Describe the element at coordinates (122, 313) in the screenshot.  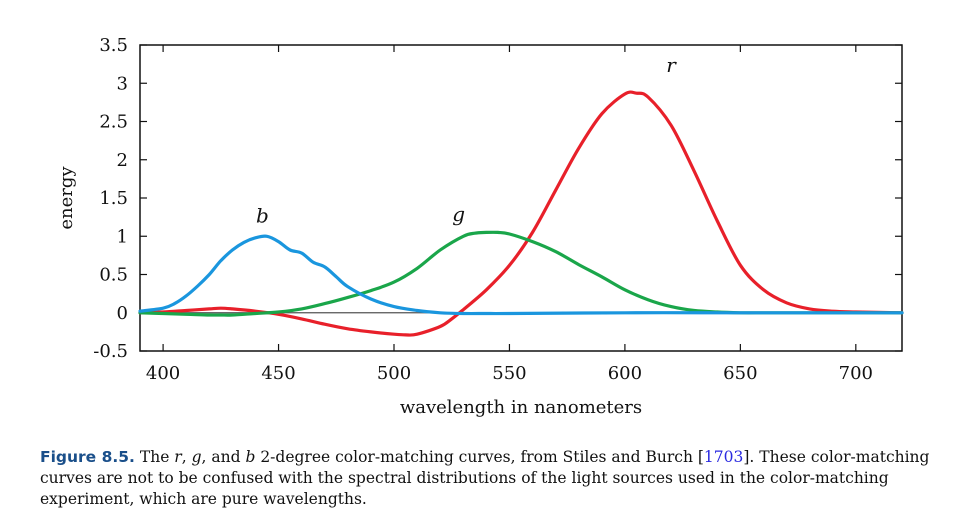
I see `y-tick-label: 0` at that location.